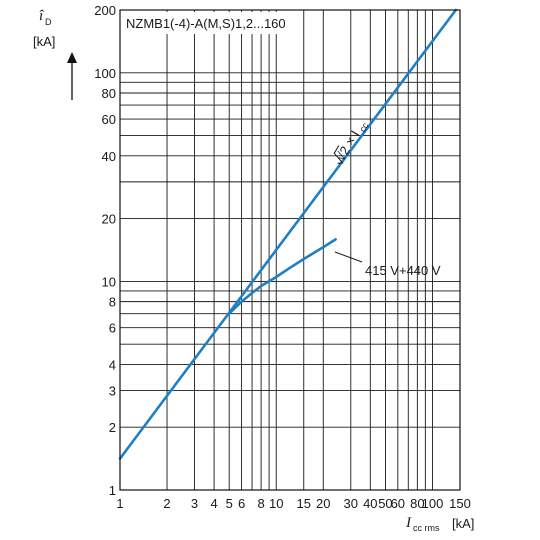 The width and height of the screenshot is (540, 540). Describe the element at coordinates (119, 503) in the screenshot. I see `x-tick-label: 1` at that location.